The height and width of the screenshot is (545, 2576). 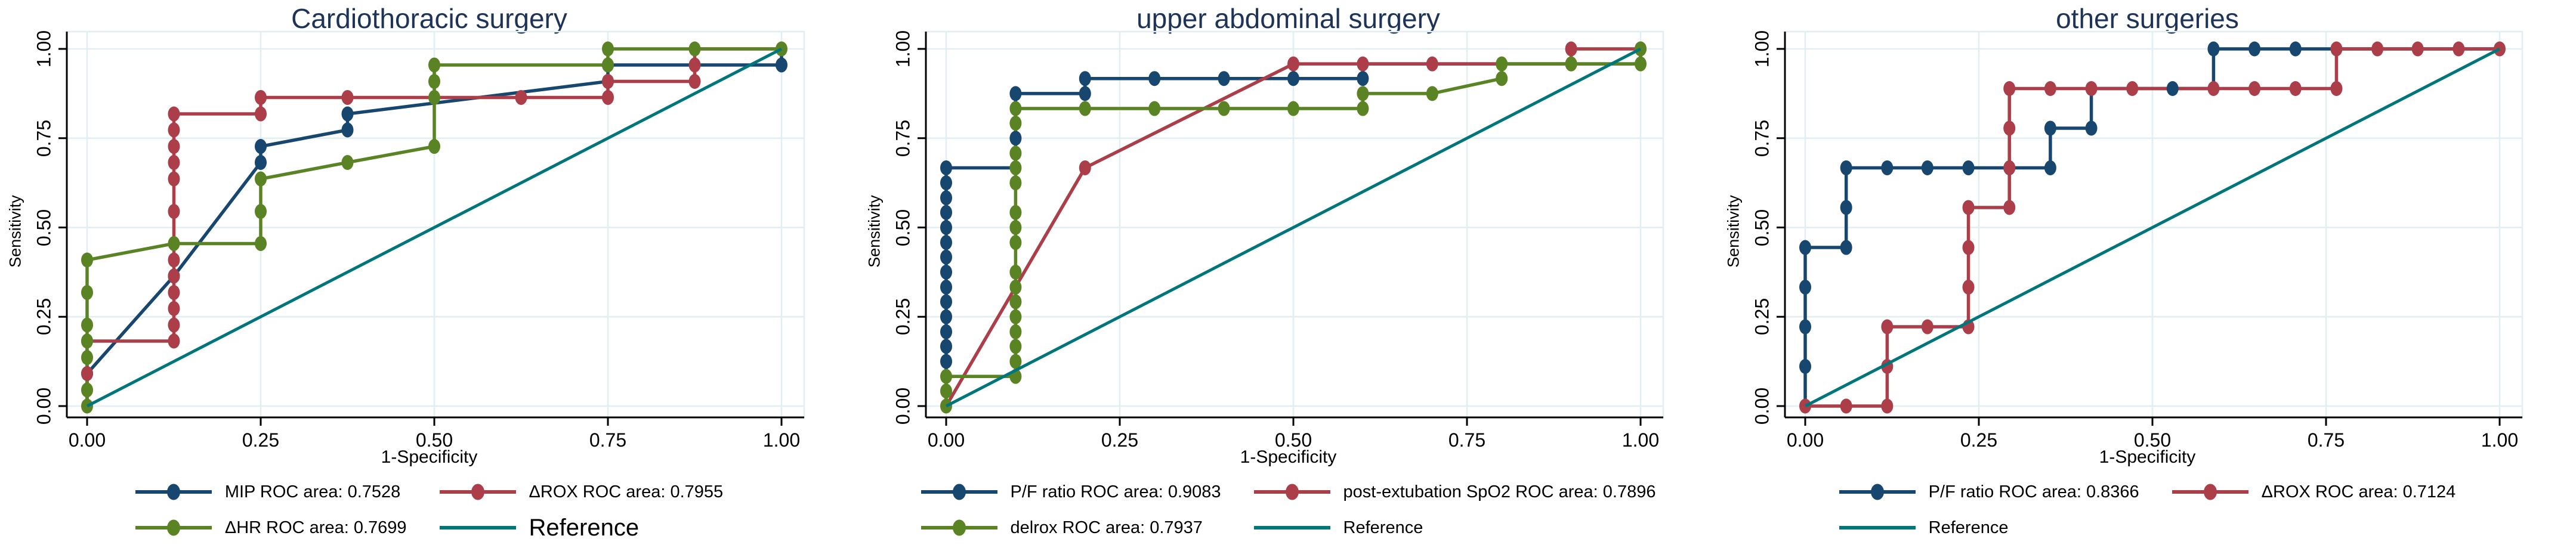 What do you see at coordinates (1989, 492) in the screenshot?
I see `legend-item: P/F ratio ROC area: 0.8366` at bounding box center [1989, 492].